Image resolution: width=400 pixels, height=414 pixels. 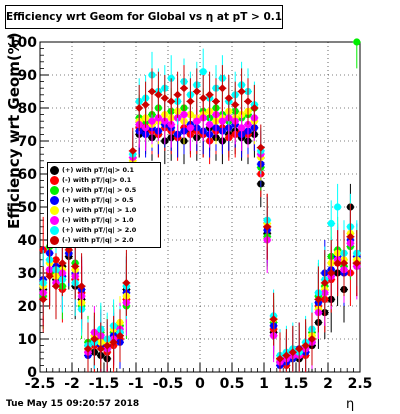 I want to click on legend-label: (+) with pT/|q| > 0.5, so click(x=99, y=190).